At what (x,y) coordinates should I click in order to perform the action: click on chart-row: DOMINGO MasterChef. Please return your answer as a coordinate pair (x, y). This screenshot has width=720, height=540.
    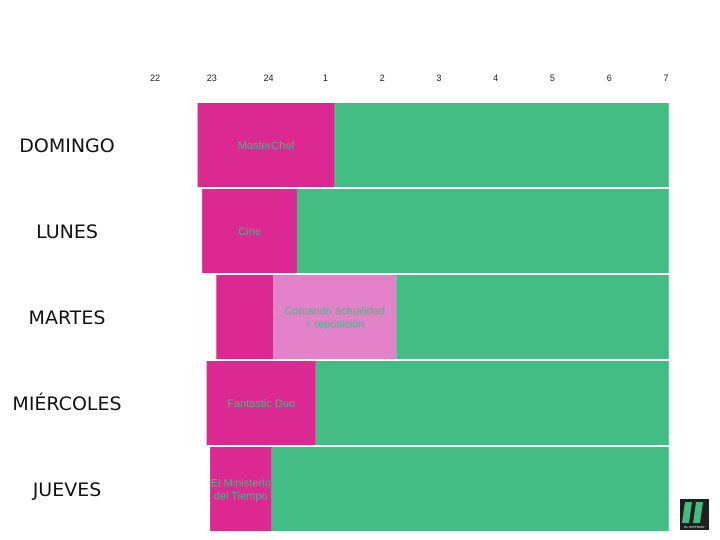
    Looking at the image, I should click on (344, 145).